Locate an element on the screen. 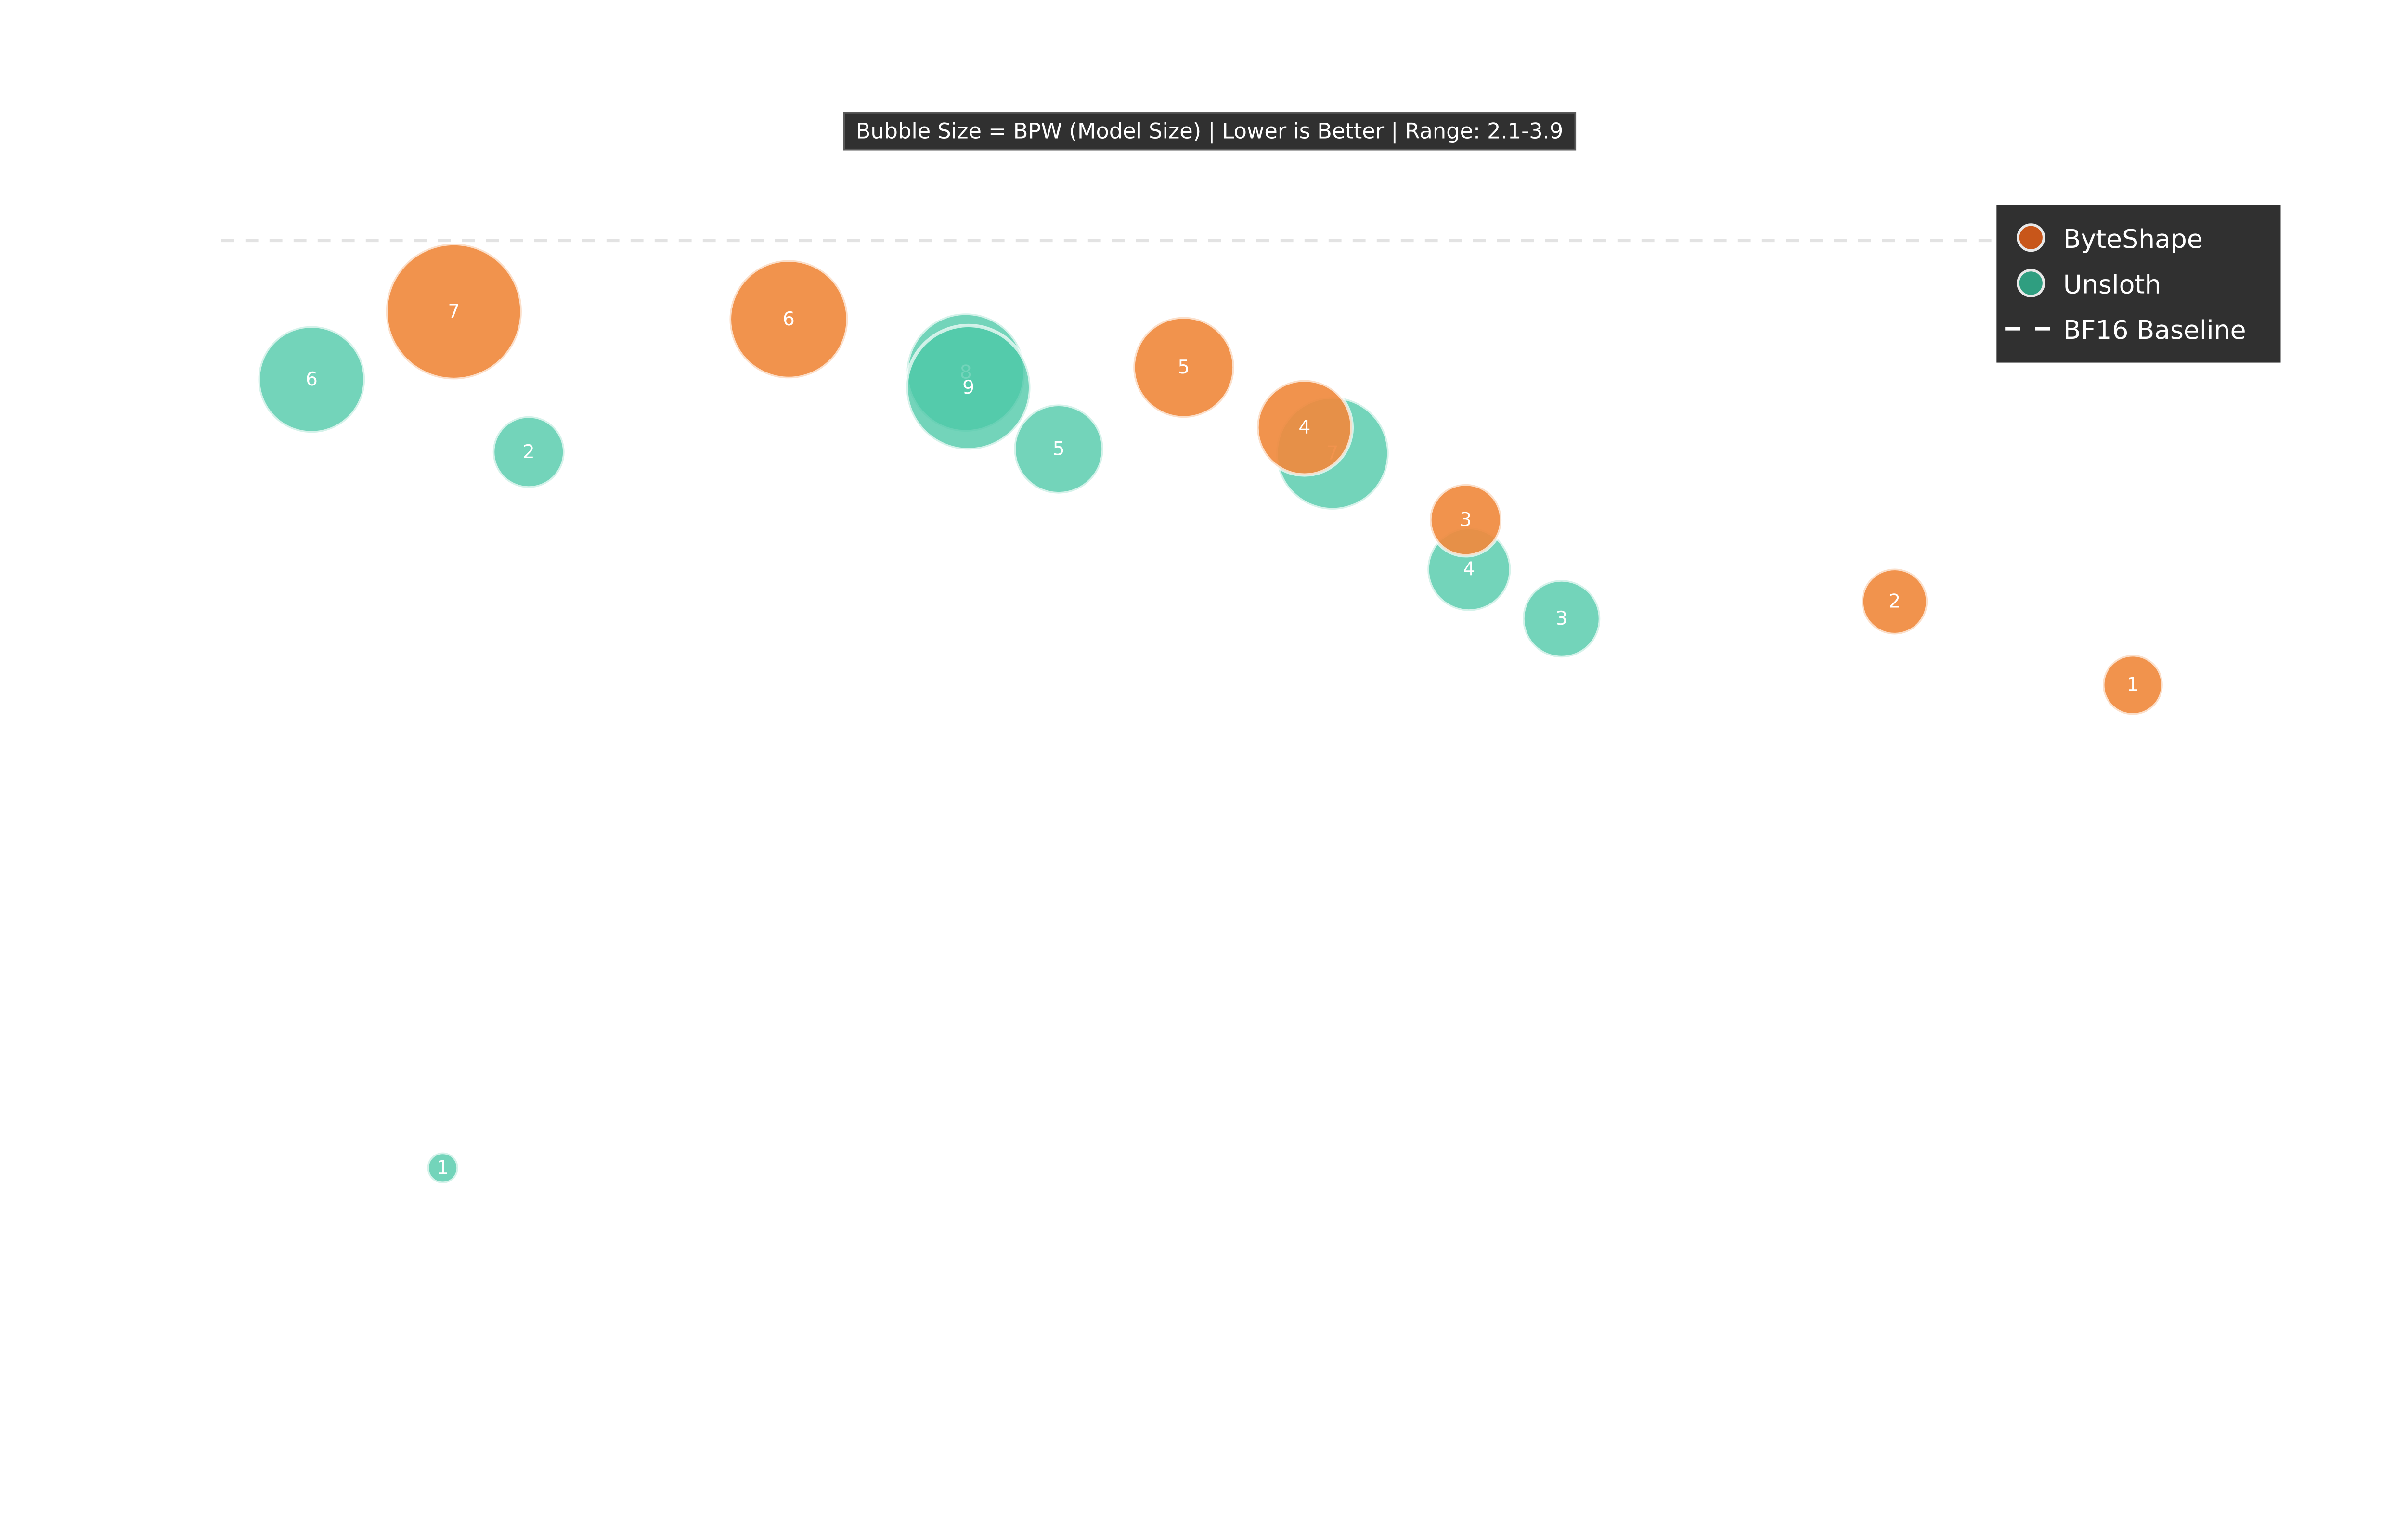 This screenshot has width=2407, height=1540. bubble-byteshape-4: 4 is located at coordinates (1304, 427).